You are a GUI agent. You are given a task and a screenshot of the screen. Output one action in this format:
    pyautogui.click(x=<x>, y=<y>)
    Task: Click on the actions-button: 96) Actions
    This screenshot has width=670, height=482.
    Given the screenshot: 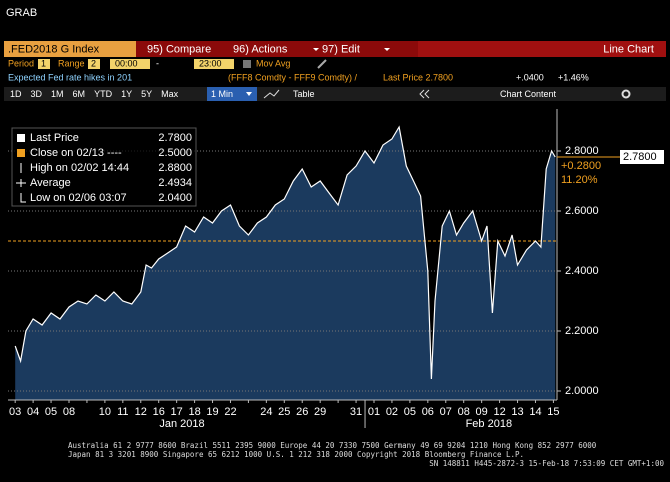 What is the action you would take?
    pyautogui.click(x=260, y=49)
    